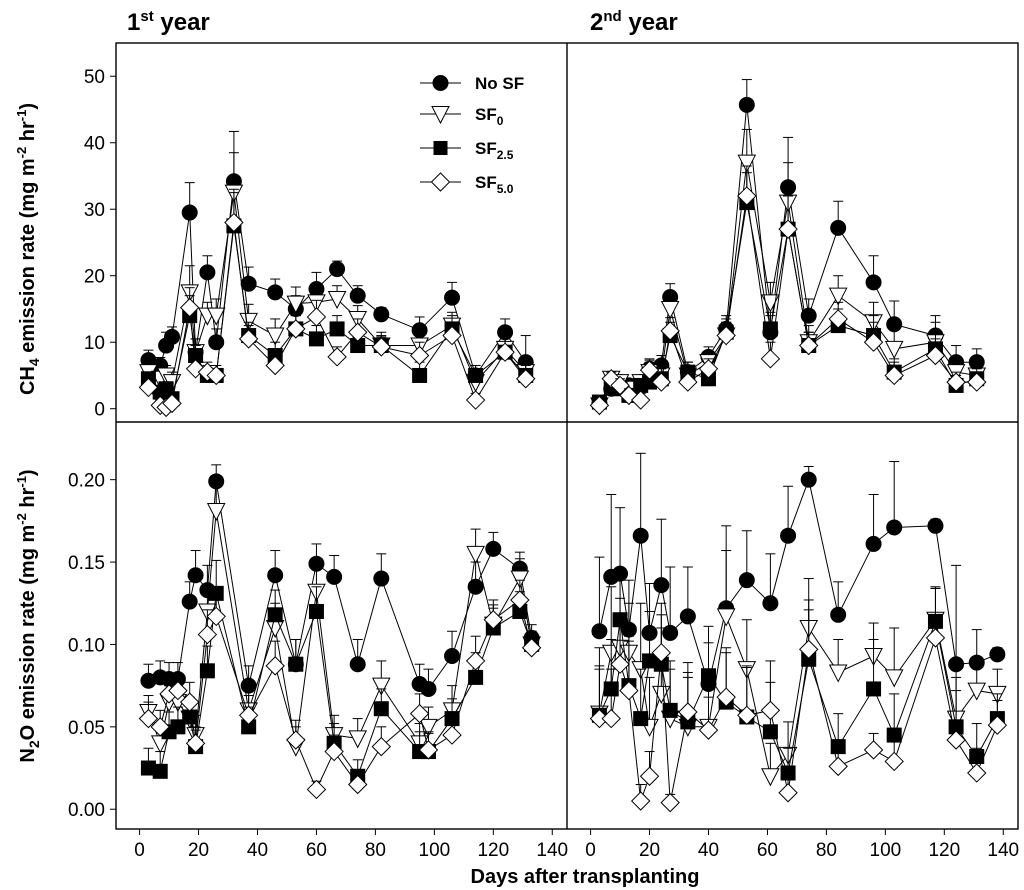  What do you see at coordinates (86, 645) in the screenshot?
I see `y-tick-label: 0.10` at bounding box center [86, 645].